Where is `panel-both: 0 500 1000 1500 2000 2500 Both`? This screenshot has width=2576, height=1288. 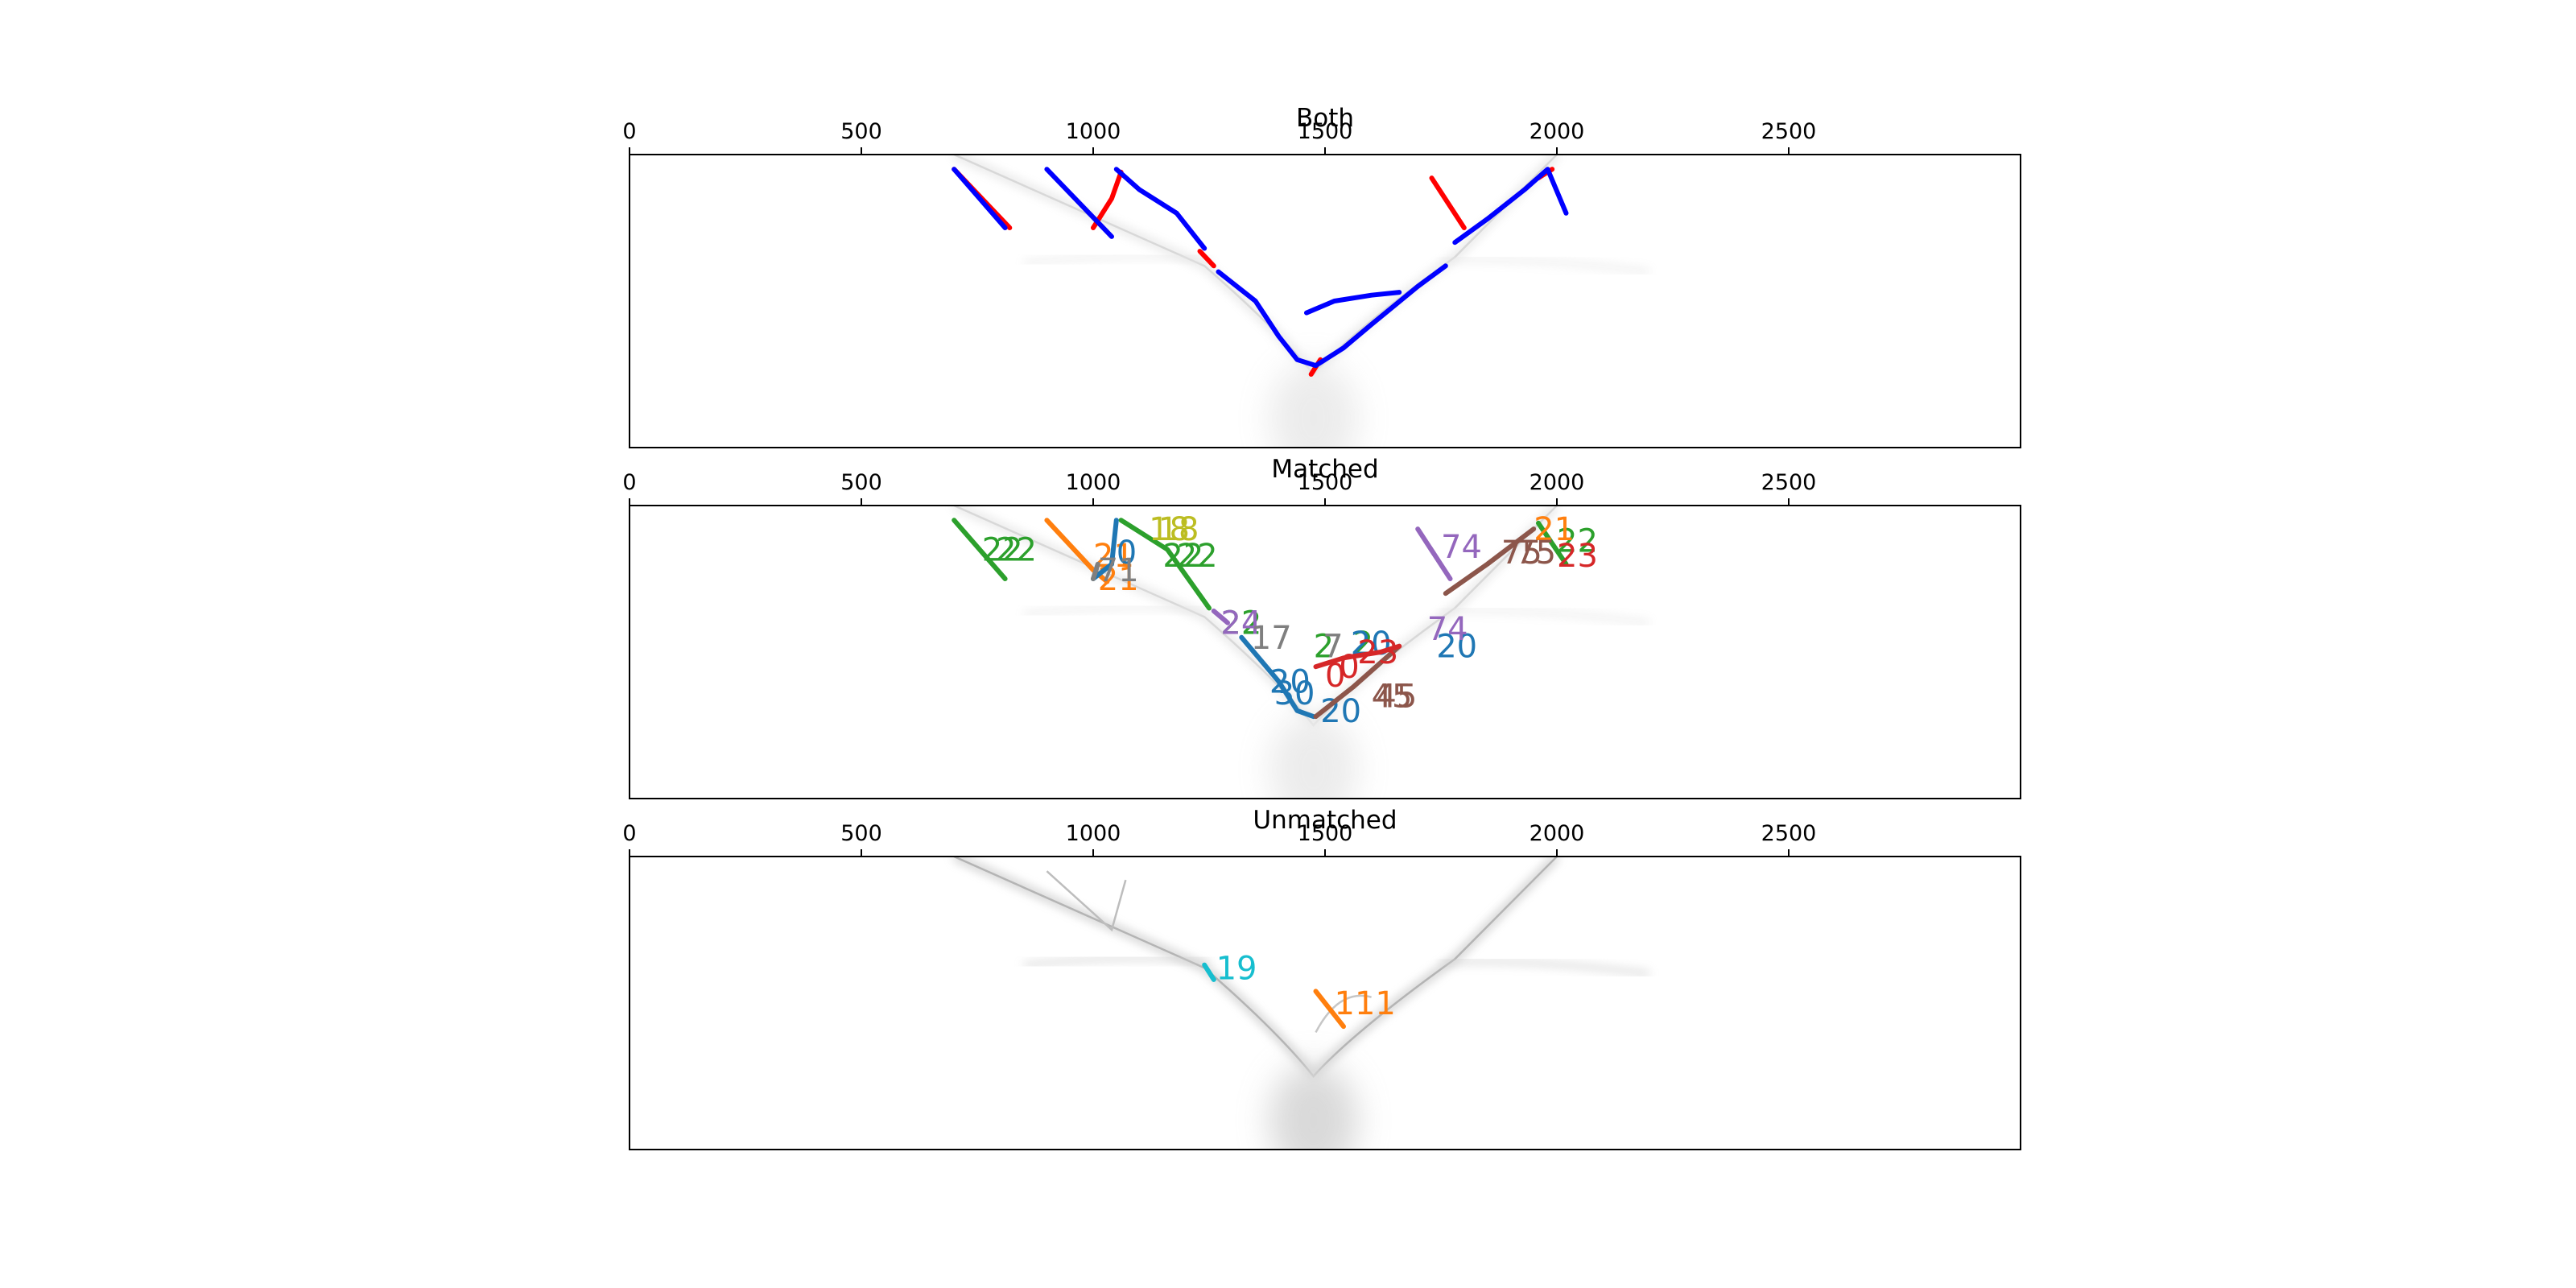
panel-both: 0 500 1000 1500 2000 2500 Both is located at coordinates (1321, 276).